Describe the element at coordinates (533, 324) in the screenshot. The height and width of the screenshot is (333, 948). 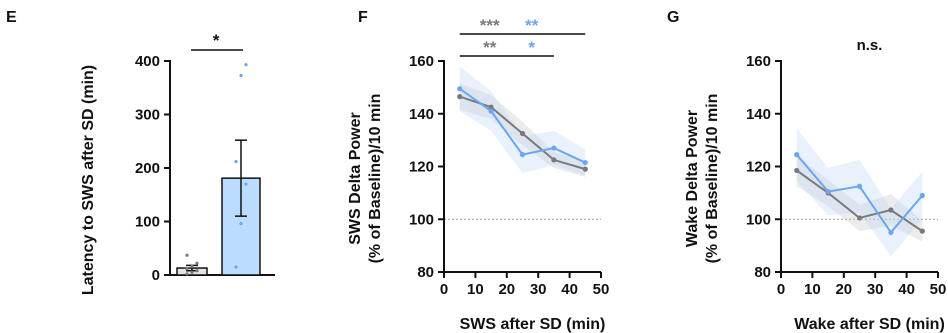
I see `x-axis-label: SWS after SD (min)` at that location.